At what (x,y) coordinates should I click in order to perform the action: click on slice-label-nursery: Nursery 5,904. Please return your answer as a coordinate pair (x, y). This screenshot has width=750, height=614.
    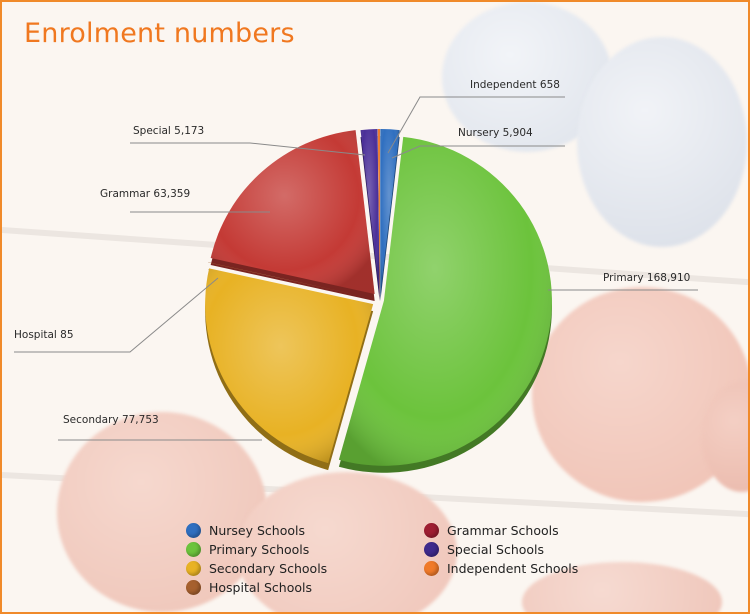
    Looking at the image, I should click on (495, 133).